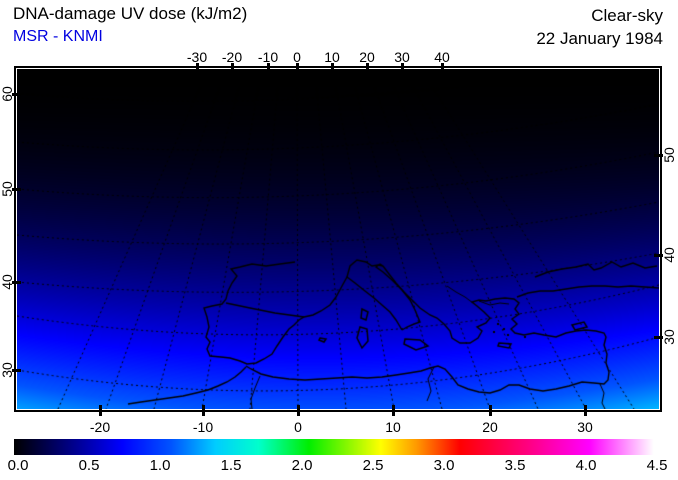  Describe the element at coordinates (297, 57) in the screenshot. I see `x-axis-top-label: 0` at that location.